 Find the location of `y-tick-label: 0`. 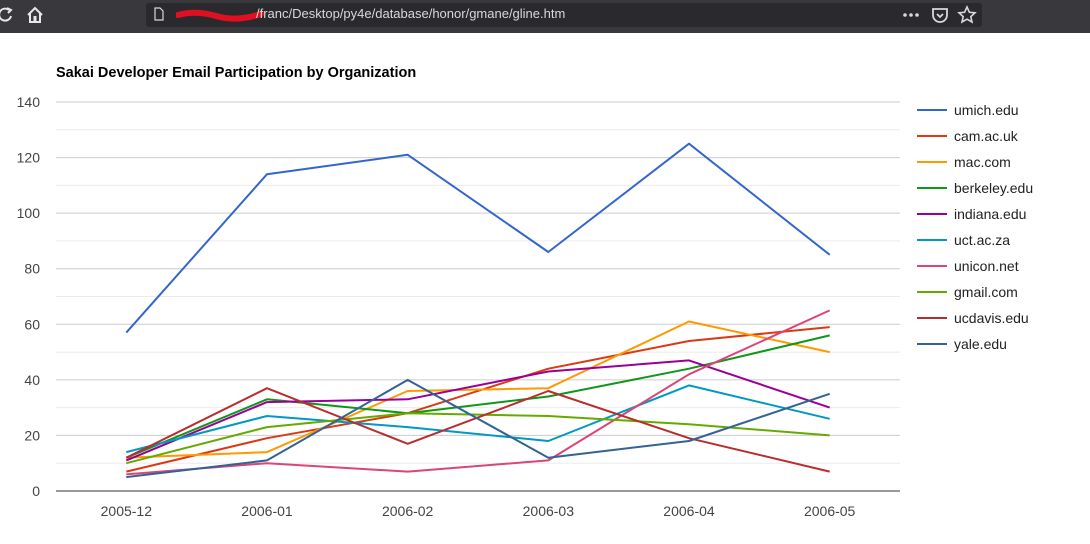

y-tick-label: 0 is located at coordinates (36, 491).